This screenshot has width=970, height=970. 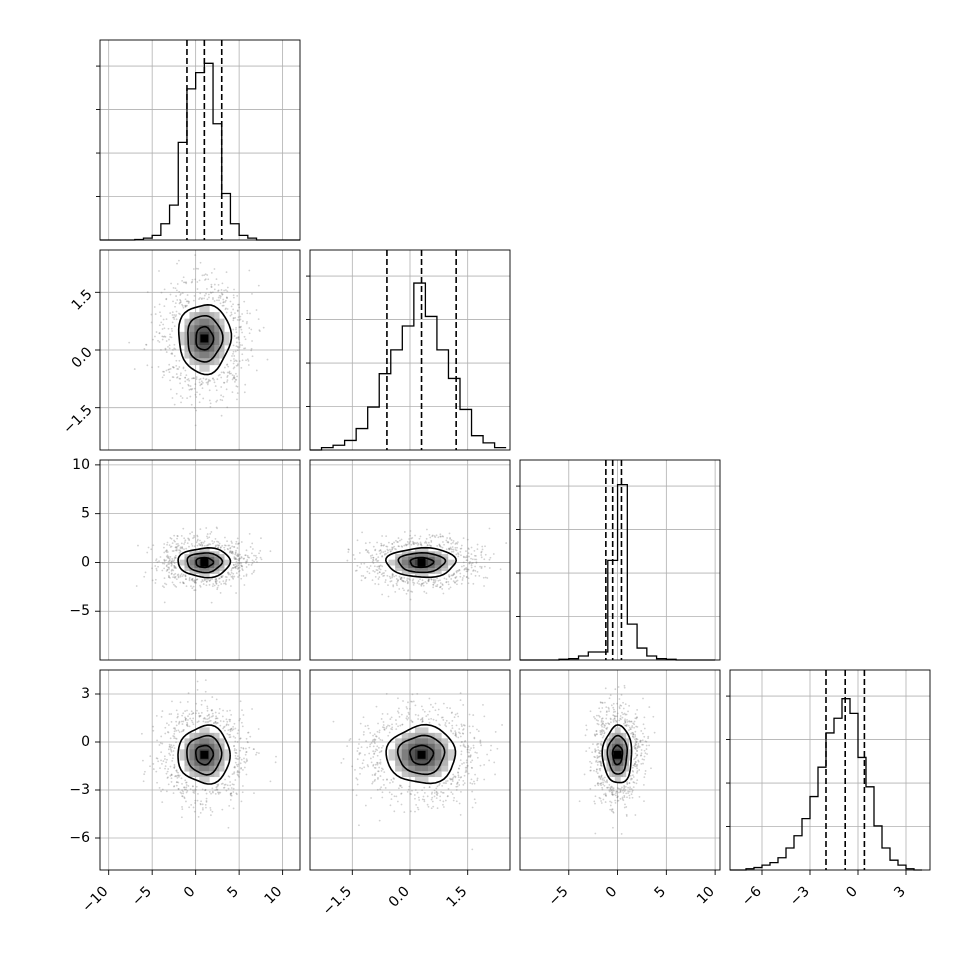 What do you see at coordinates (830, 770) in the screenshot?
I see `histogram-grid` at bounding box center [830, 770].